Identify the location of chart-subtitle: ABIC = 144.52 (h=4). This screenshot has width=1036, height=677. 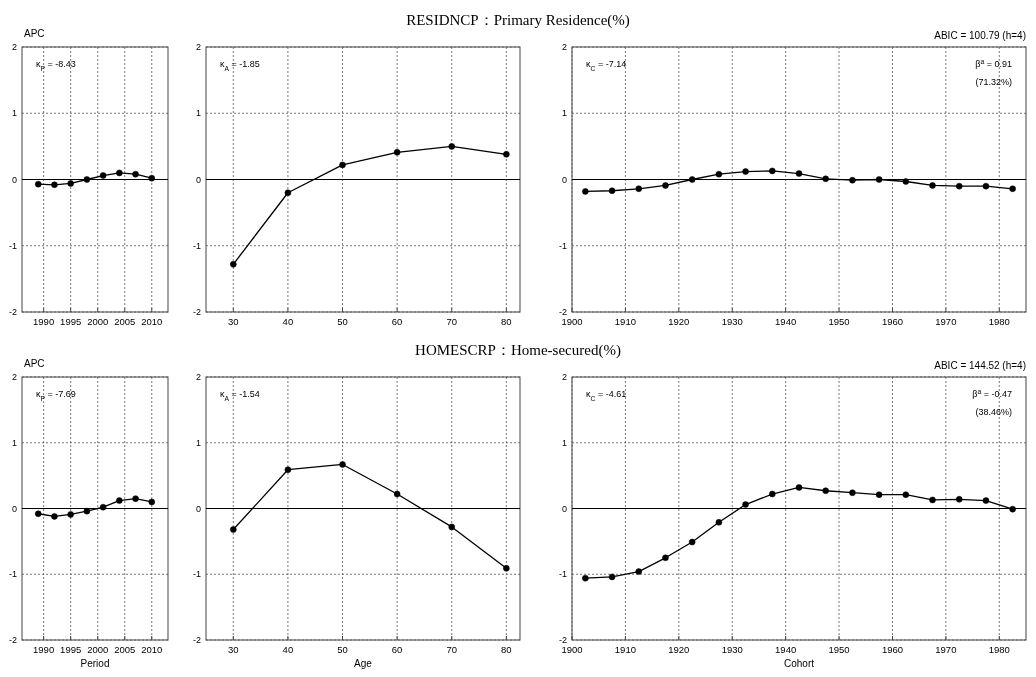
(980, 365).